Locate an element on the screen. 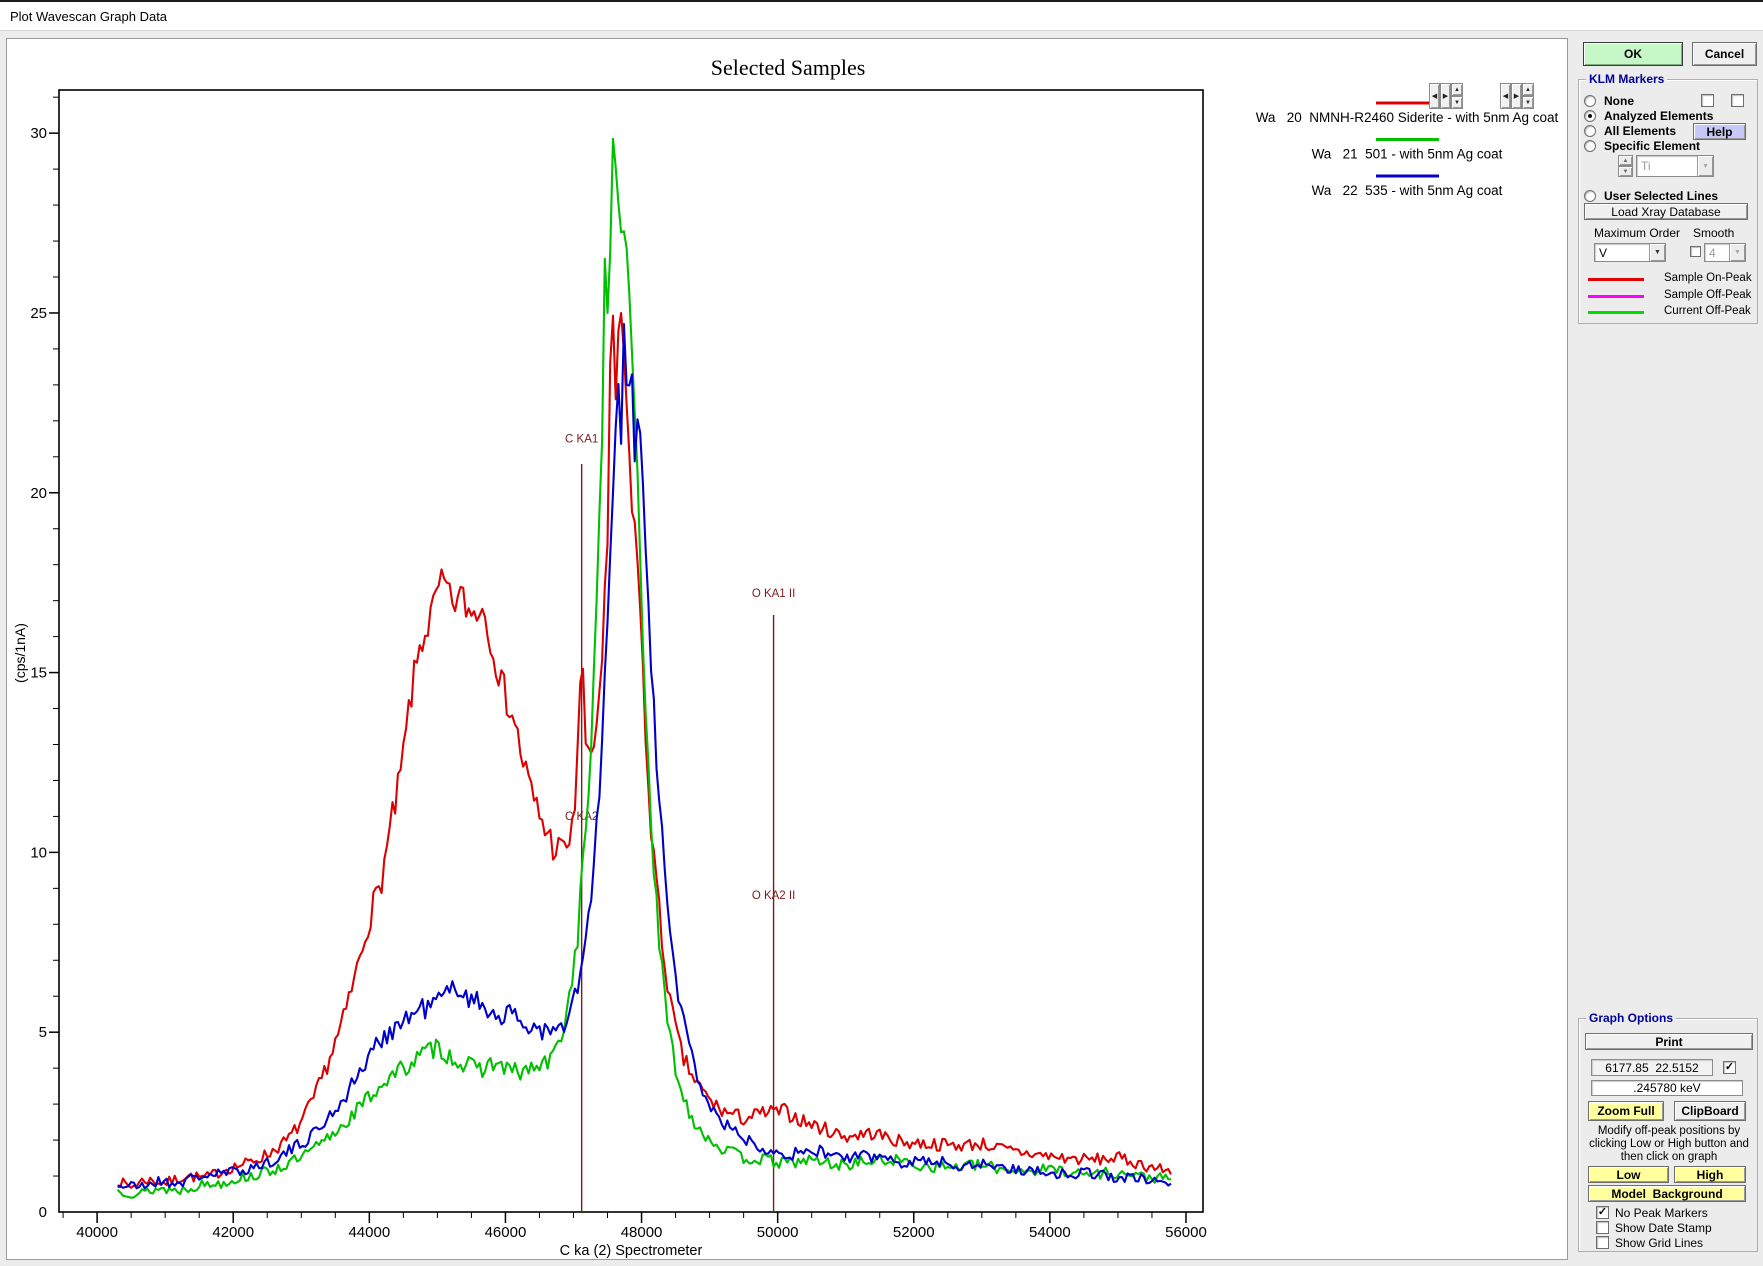  cursor-readout-checkbox: ✓ is located at coordinates (1729, 1067).